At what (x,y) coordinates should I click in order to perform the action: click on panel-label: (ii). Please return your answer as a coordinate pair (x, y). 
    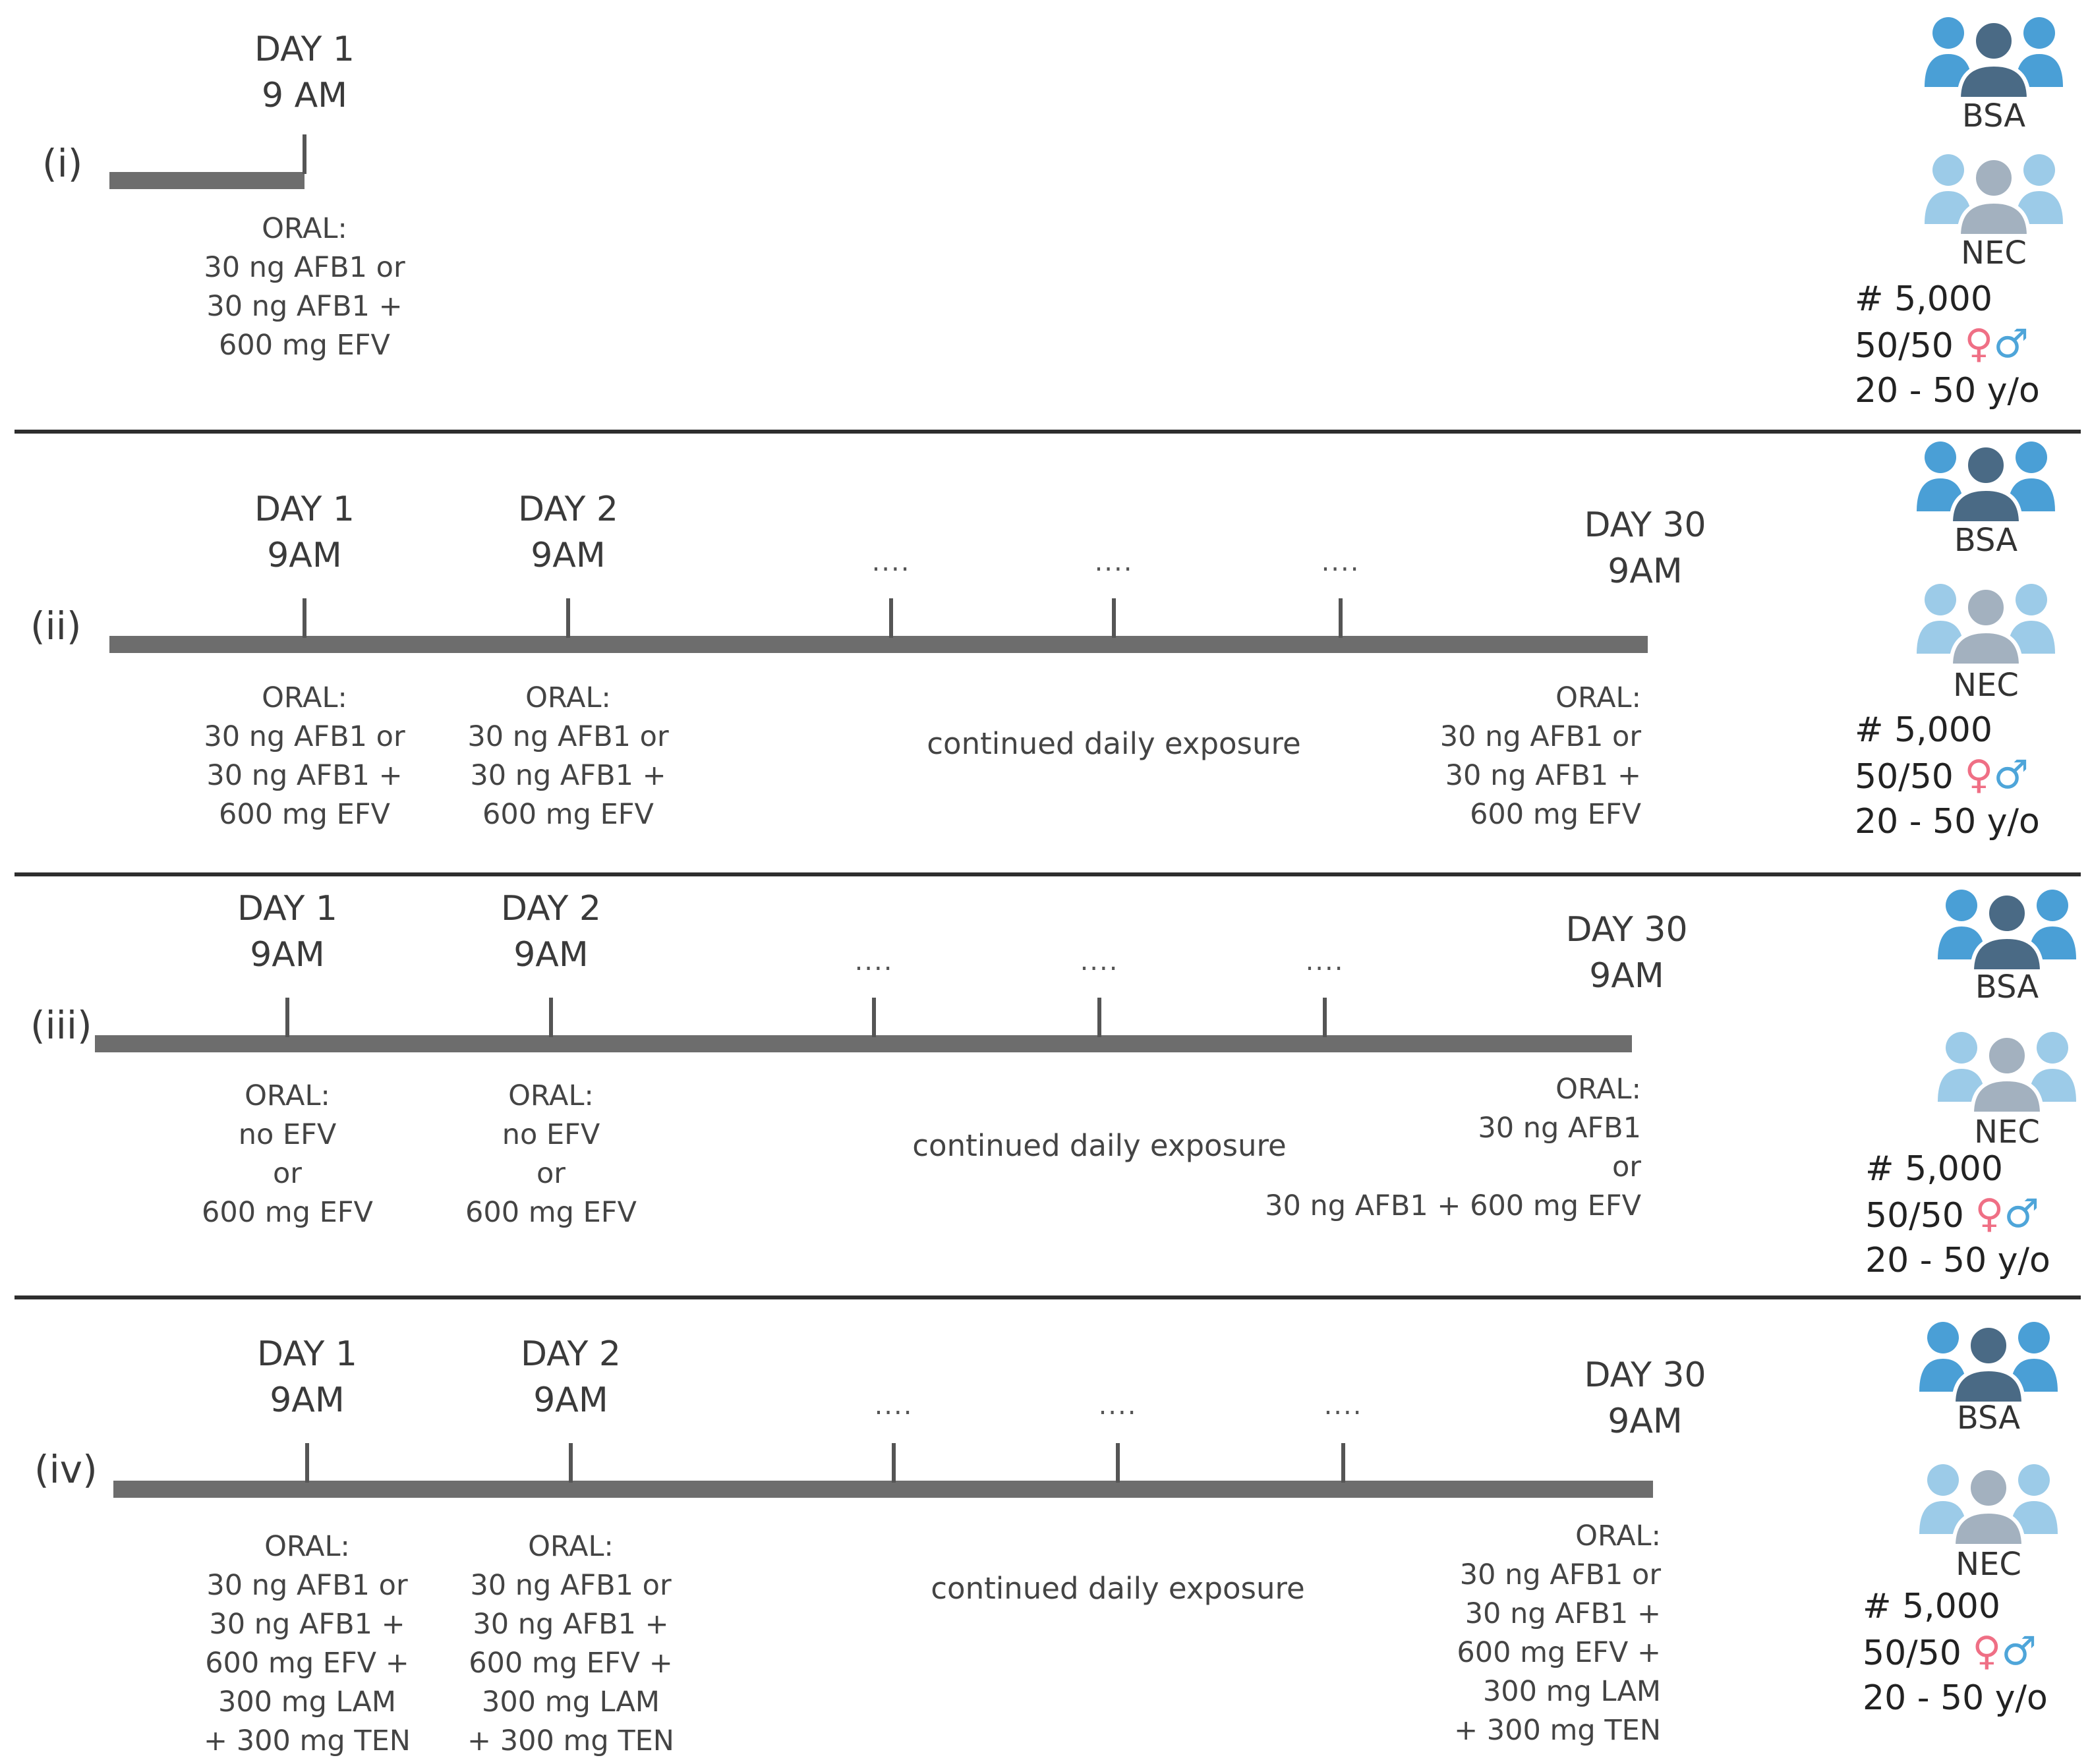
    Looking at the image, I should click on (56, 626).